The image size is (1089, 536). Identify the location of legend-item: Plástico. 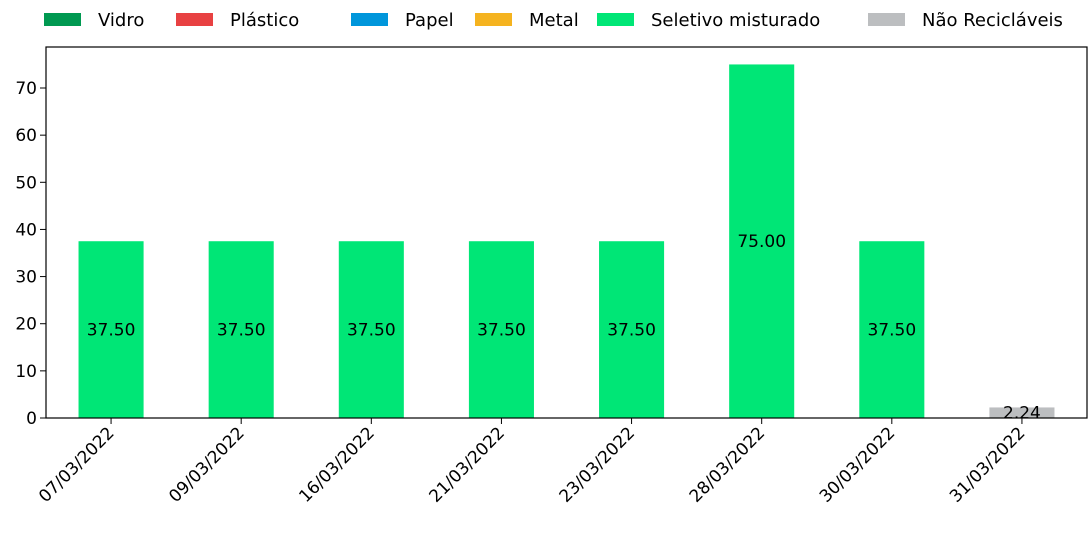
(237, 20).